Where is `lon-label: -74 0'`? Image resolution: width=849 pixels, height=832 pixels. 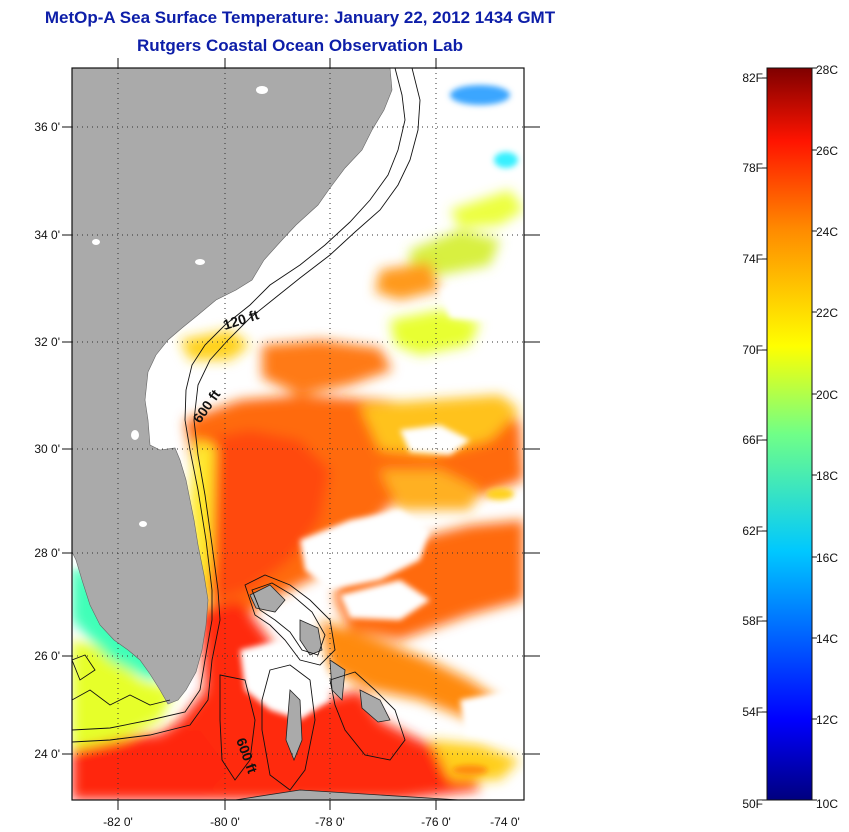
lon-label: -74 0' is located at coordinates (505, 822).